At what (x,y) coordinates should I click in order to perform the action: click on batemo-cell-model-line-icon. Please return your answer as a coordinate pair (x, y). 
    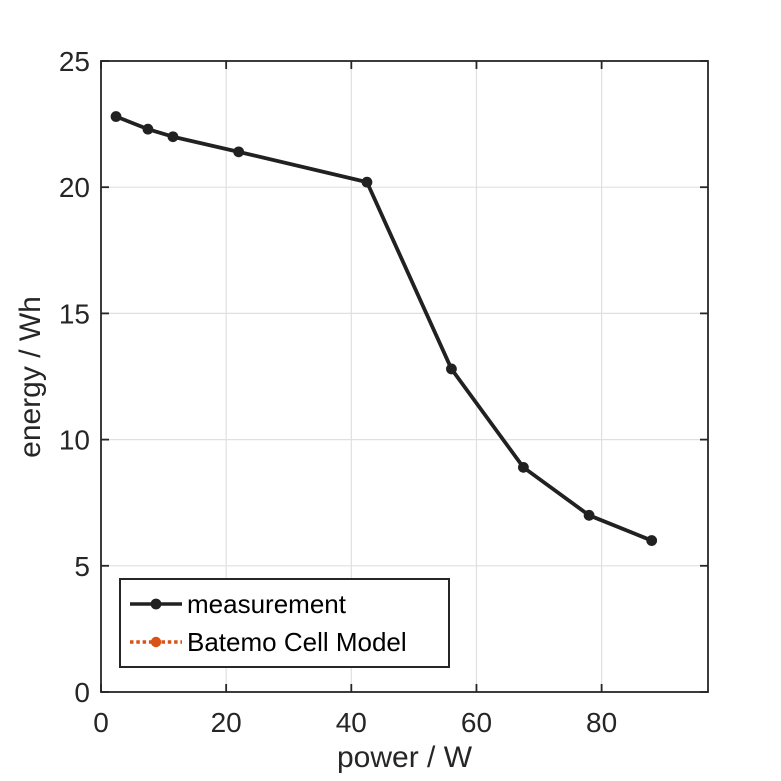
    Looking at the image, I should click on (156, 641).